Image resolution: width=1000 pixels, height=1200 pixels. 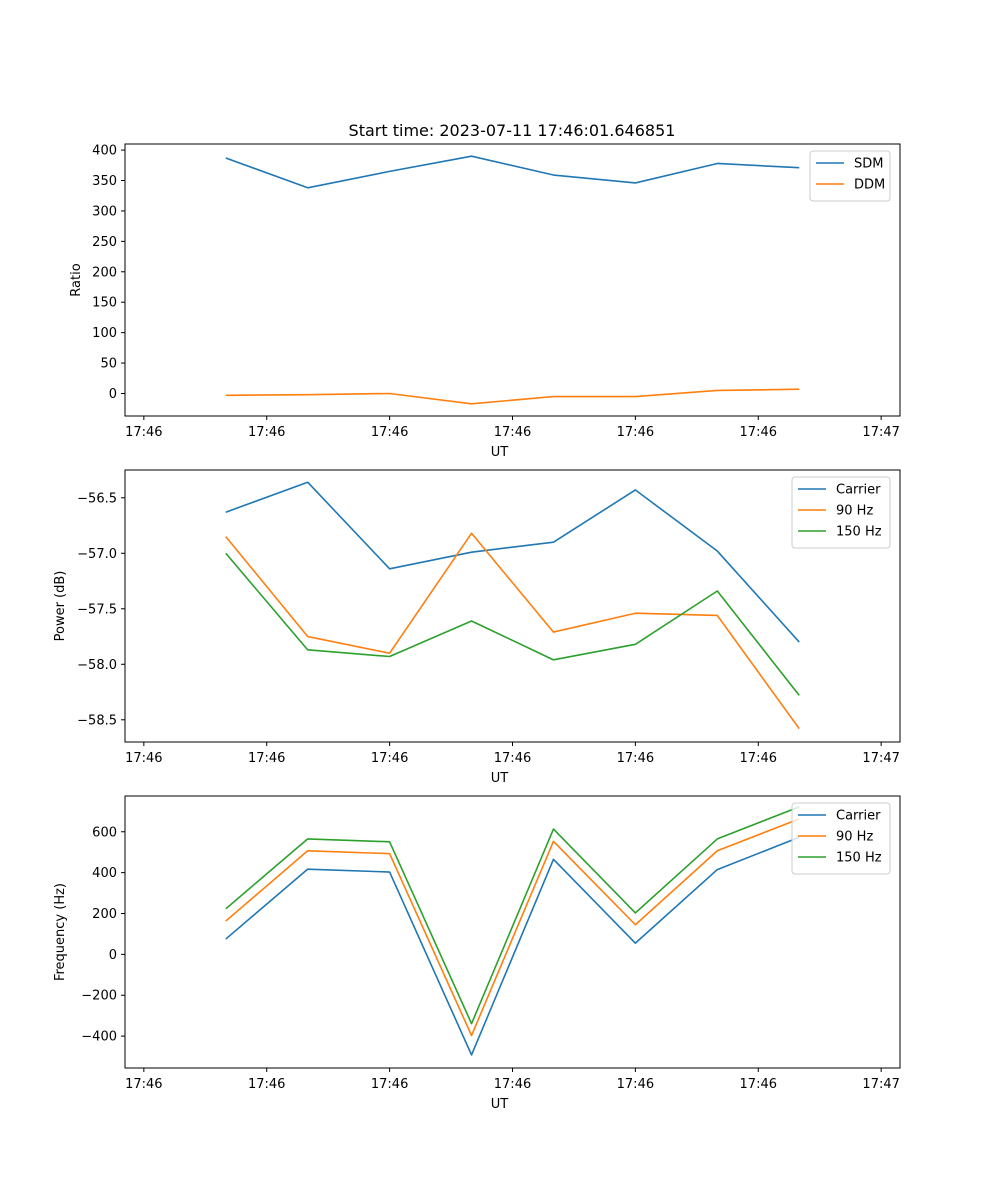 What do you see at coordinates (104, 242) in the screenshot?
I see `y-tick-label: 250` at bounding box center [104, 242].